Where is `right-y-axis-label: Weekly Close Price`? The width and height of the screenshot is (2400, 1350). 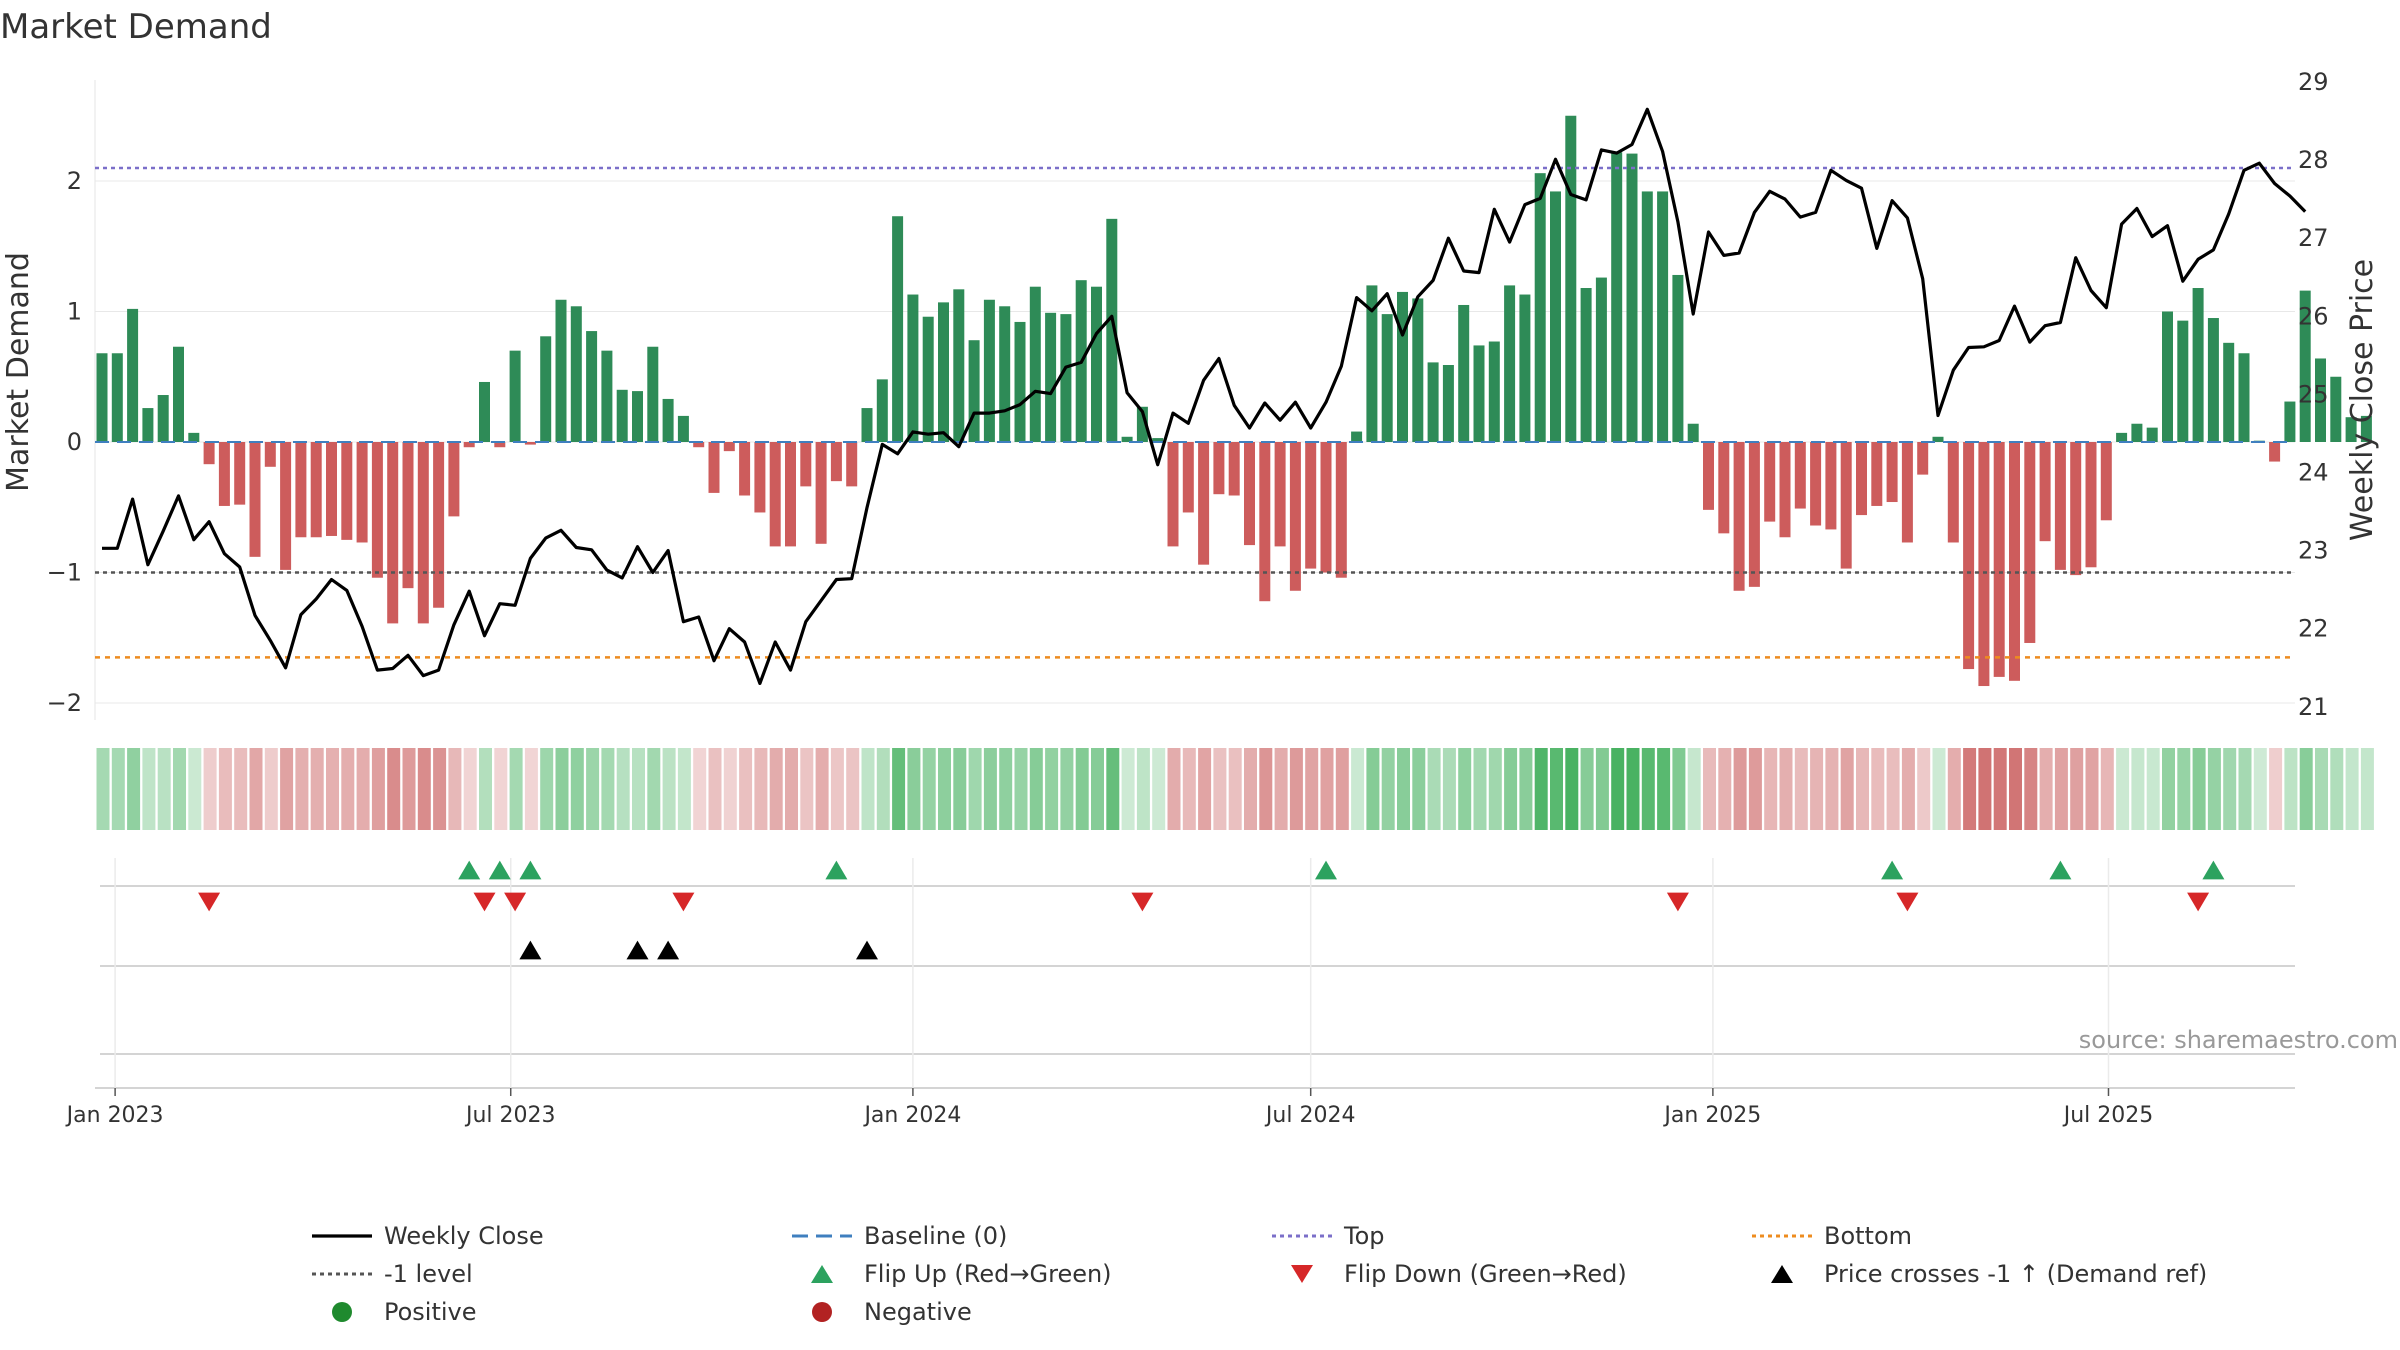 right-y-axis-label: Weekly Close Price is located at coordinates (2362, 400).